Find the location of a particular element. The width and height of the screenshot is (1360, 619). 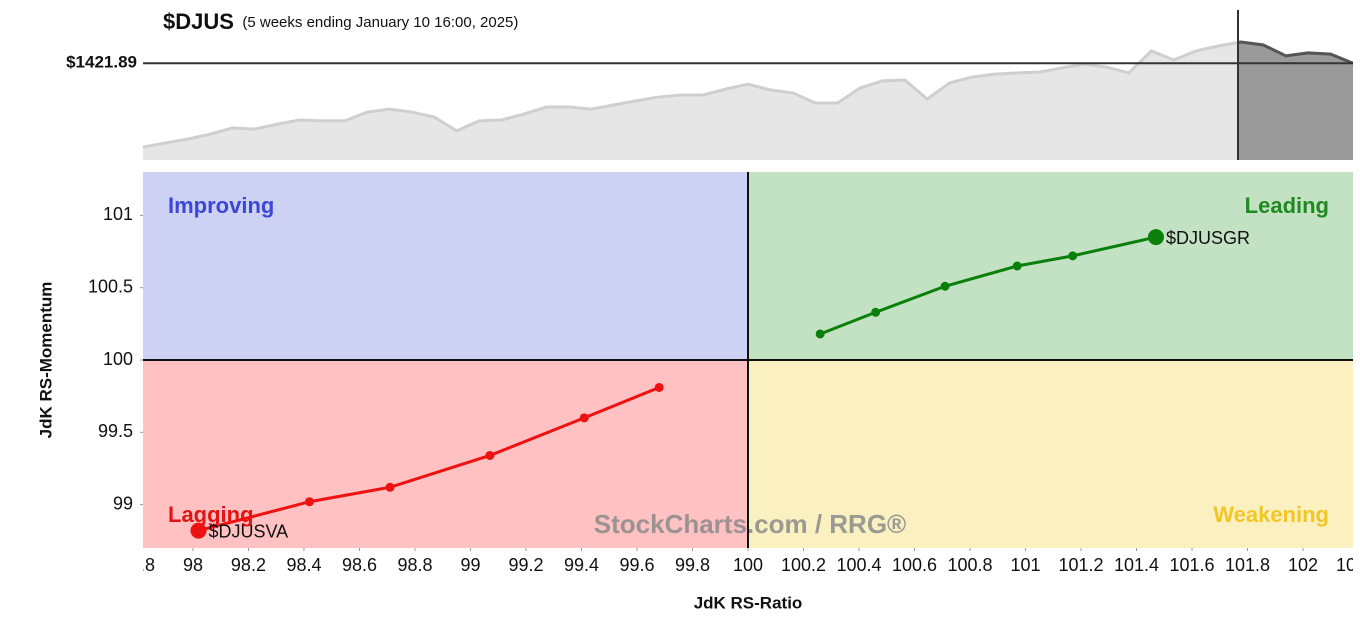

x-tick-label: 98 is located at coordinates (193, 565).